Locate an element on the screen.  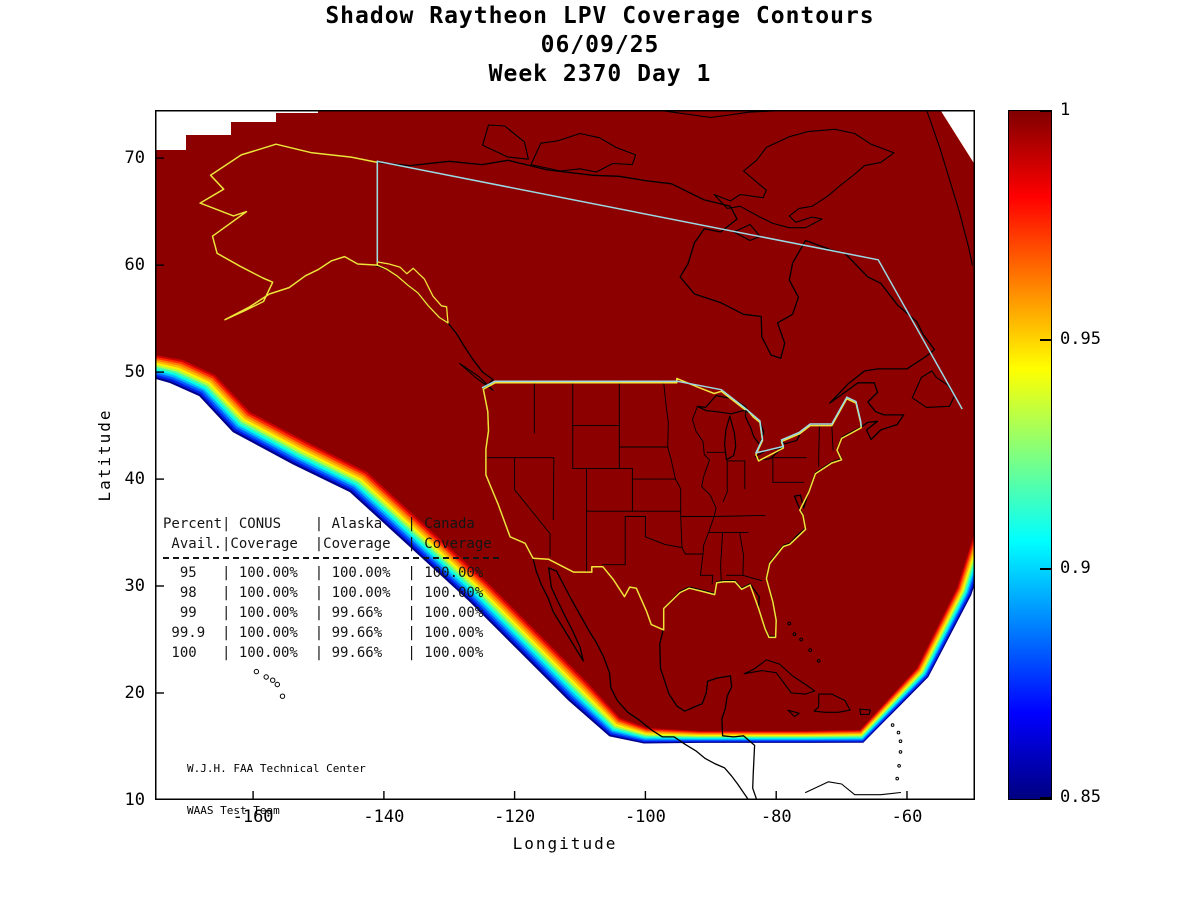
y-tick-label: 40 is located at coordinates (134, 479).